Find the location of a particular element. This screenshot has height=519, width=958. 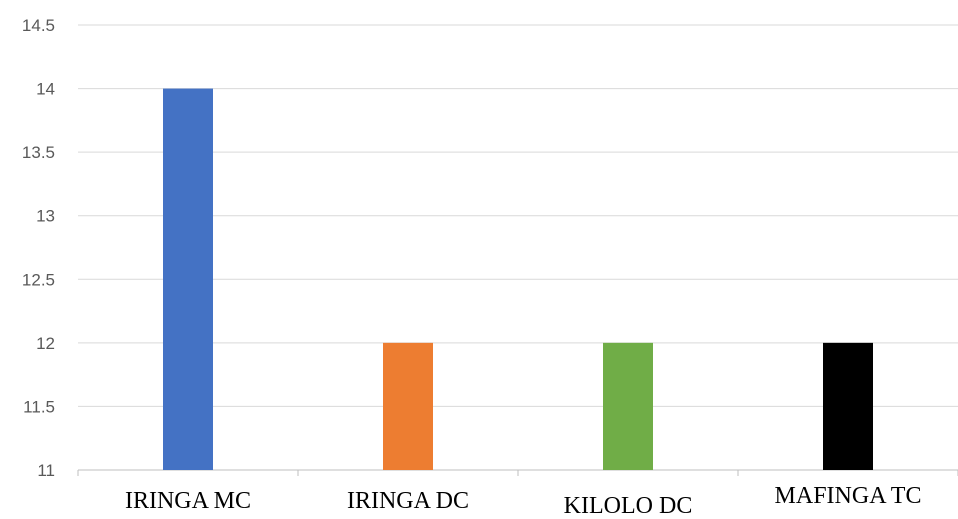

y-tick-label: 13.5 is located at coordinates (38, 152).